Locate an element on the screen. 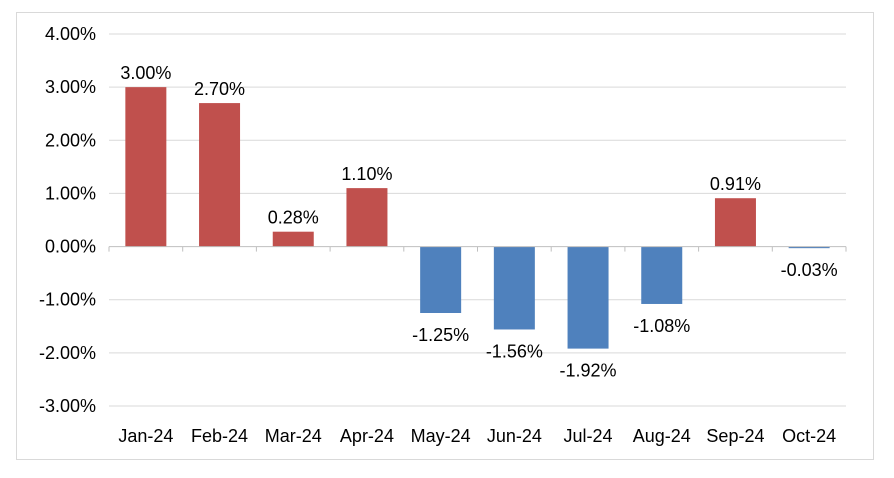  y-tick-label: -2.00% is located at coordinates (67, 353).